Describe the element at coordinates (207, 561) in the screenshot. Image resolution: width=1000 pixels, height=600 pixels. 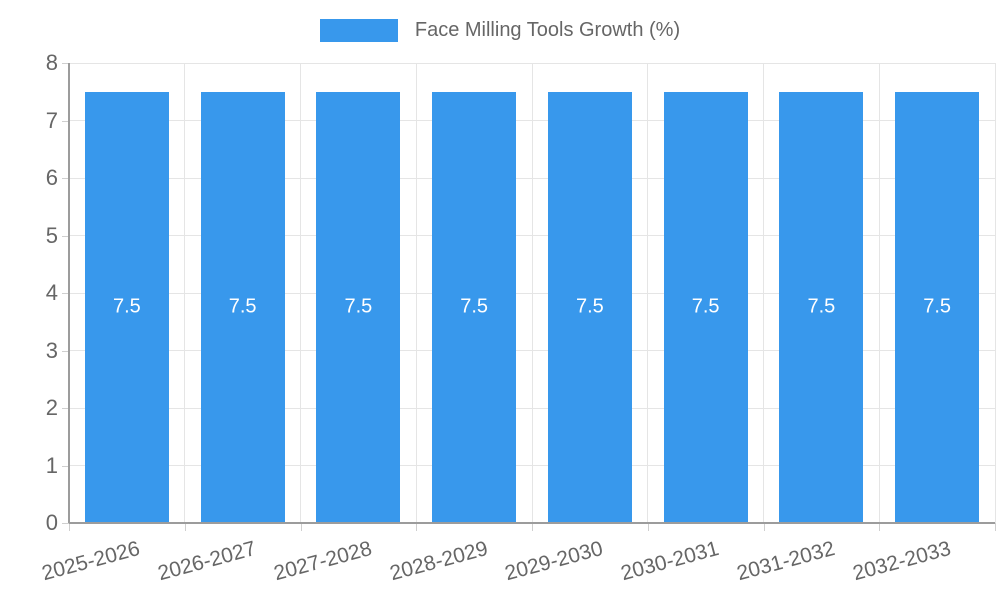
I see `x-tick-label: 2026-2027` at that location.